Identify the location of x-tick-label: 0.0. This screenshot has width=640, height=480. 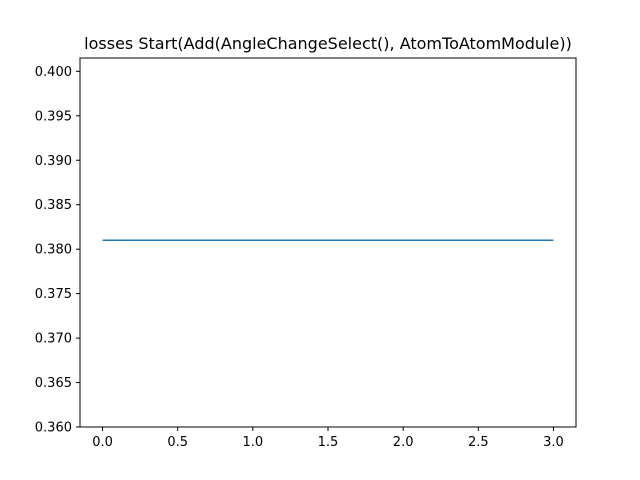
(102, 442).